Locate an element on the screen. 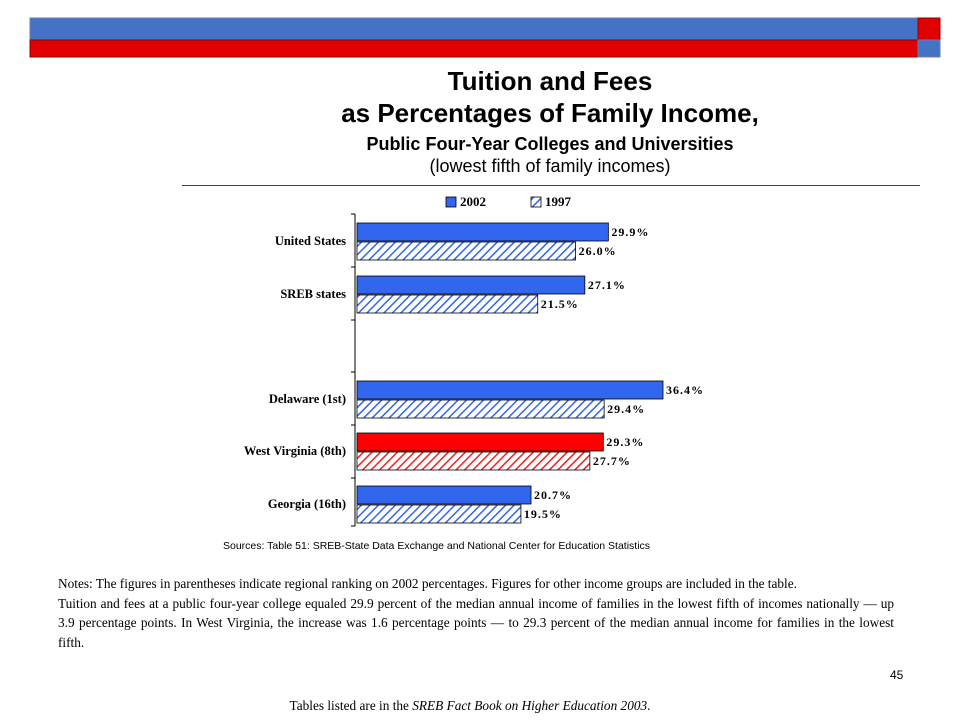 The width and height of the screenshot is (960, 720). bar-2002-delaware-1st is located at coordinates (510, 390).